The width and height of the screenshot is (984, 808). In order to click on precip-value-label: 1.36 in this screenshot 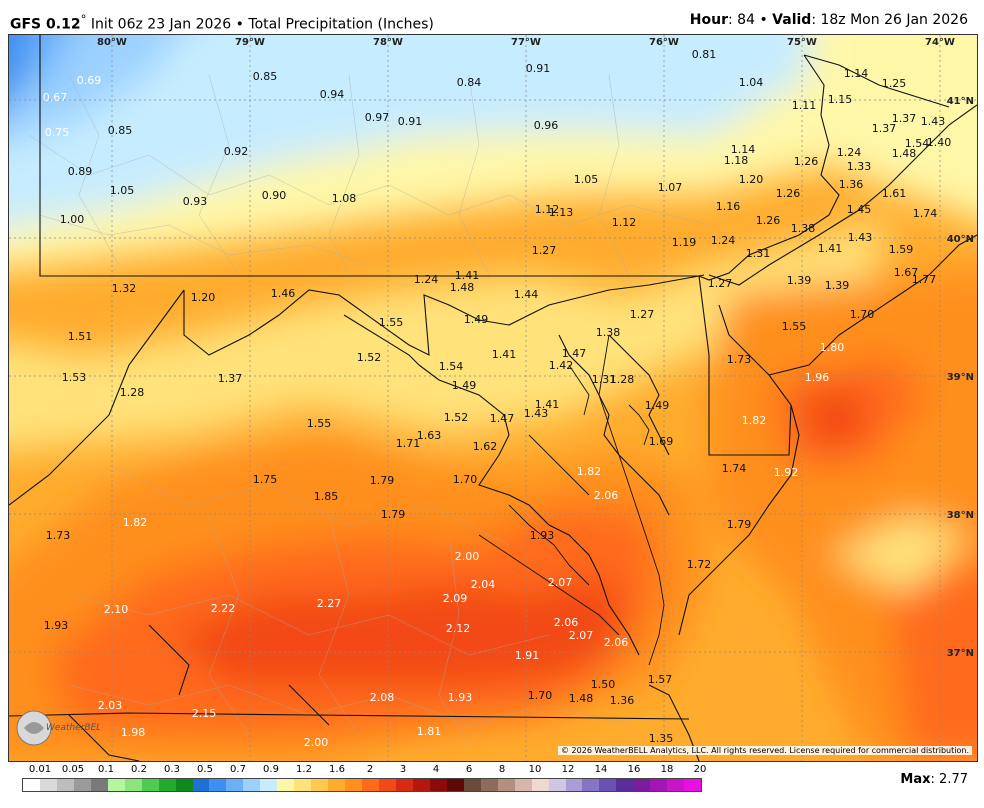, I will do `click(851, 184)`.